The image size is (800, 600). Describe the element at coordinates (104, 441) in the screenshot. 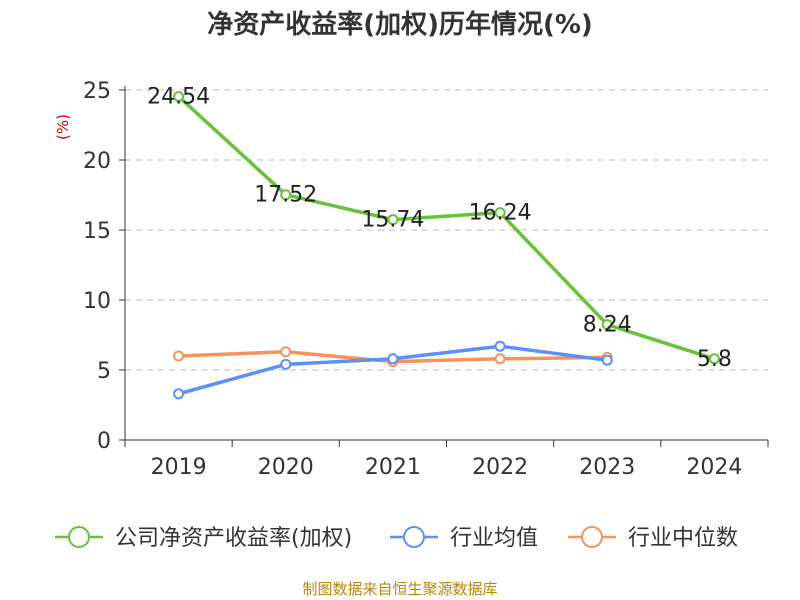

I see `y-tick-label: 0` at that location.